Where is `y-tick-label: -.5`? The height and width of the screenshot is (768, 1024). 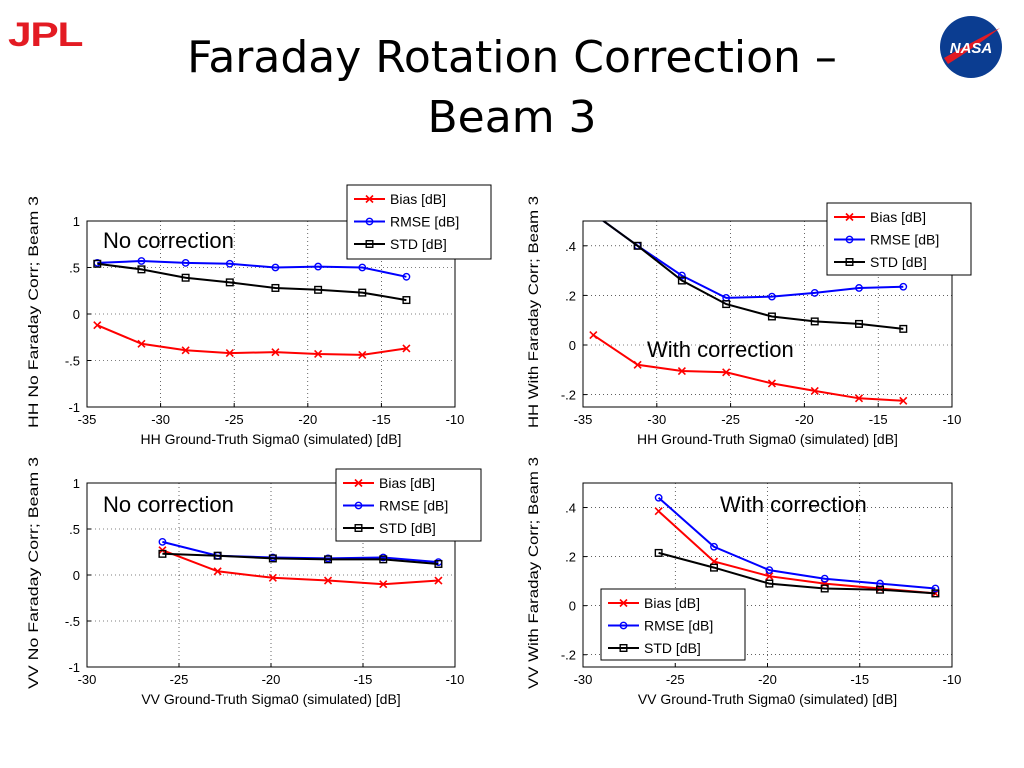
y-tick-label: -.5 is located at coordinates (72, 361).